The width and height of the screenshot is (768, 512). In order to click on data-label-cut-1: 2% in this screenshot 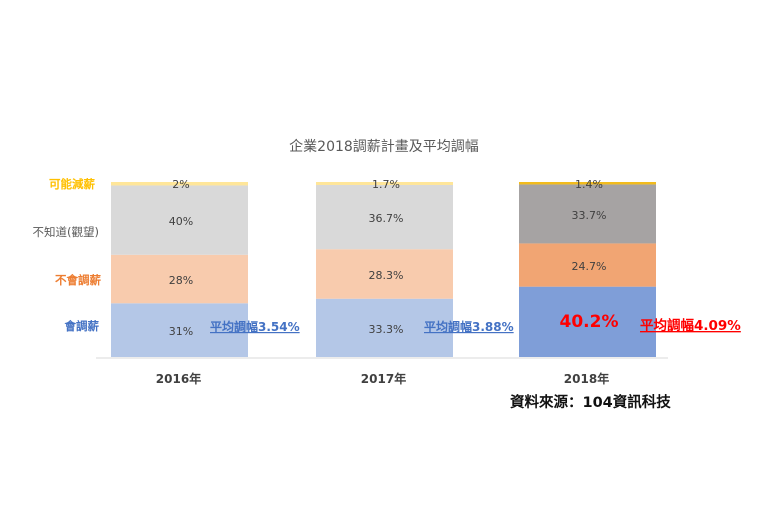, I will do `click(180, 184)`.